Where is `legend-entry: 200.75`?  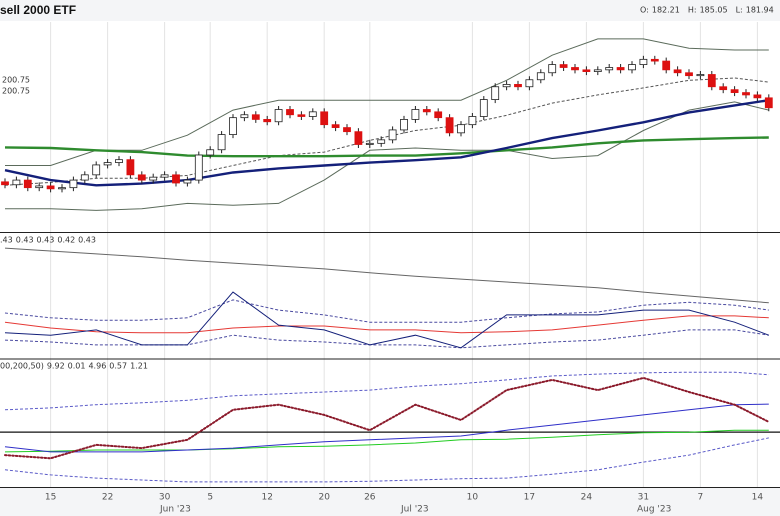
legend-entry: 200.75 is located at coordinates (16, 80).